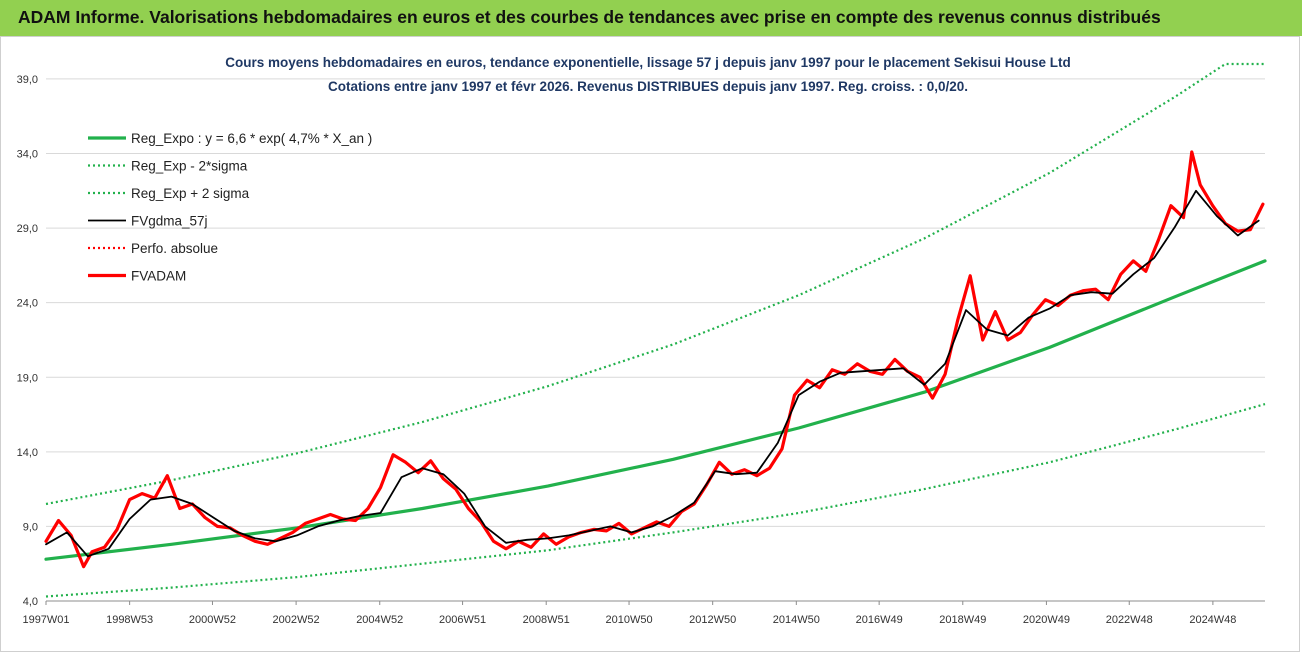  I want to click on x-tick-label: 2006W51, so click(462, 620).